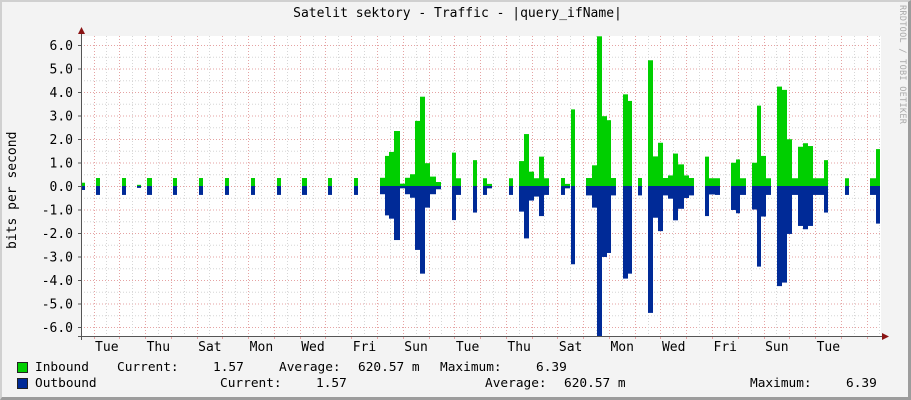  What do you see at coordinates (251, 383) in the screenshot?
I see `legend-current-label: Current:` at bounding box center [251, 383].